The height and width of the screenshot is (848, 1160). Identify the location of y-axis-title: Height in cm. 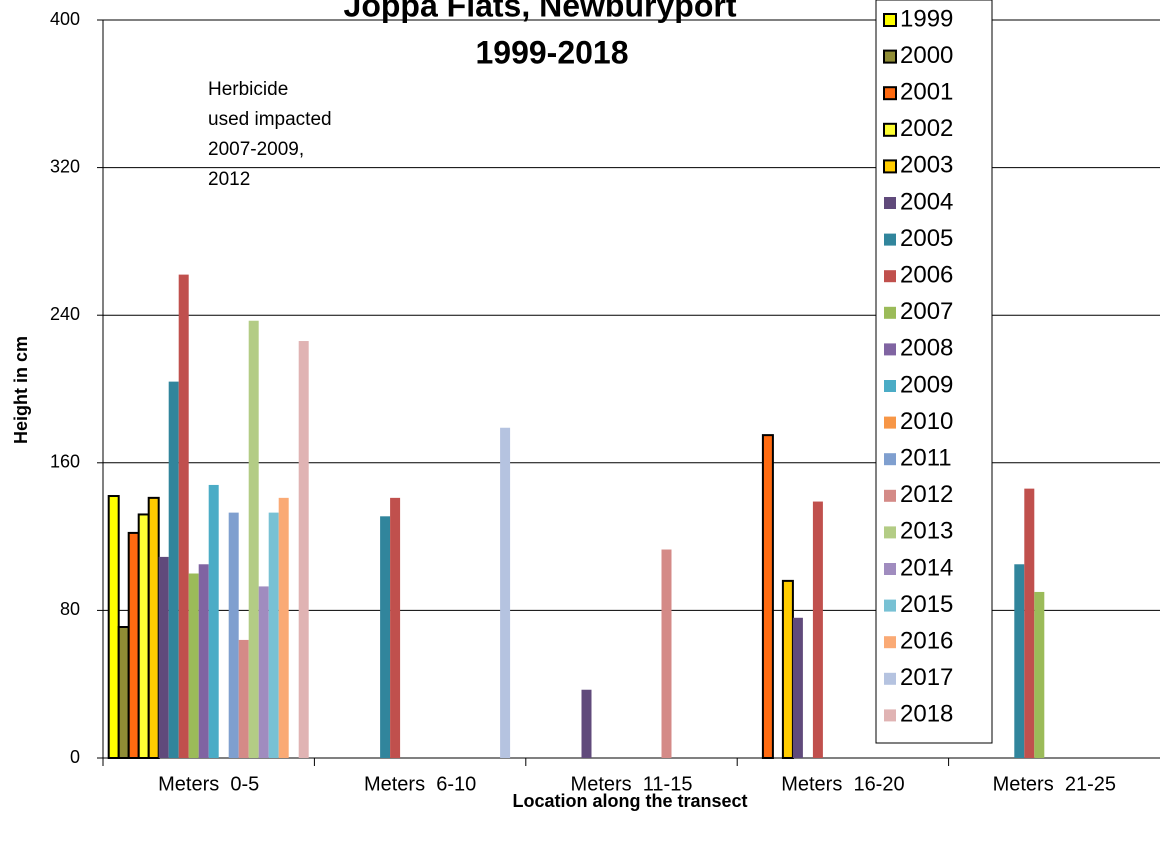
(21, 390).